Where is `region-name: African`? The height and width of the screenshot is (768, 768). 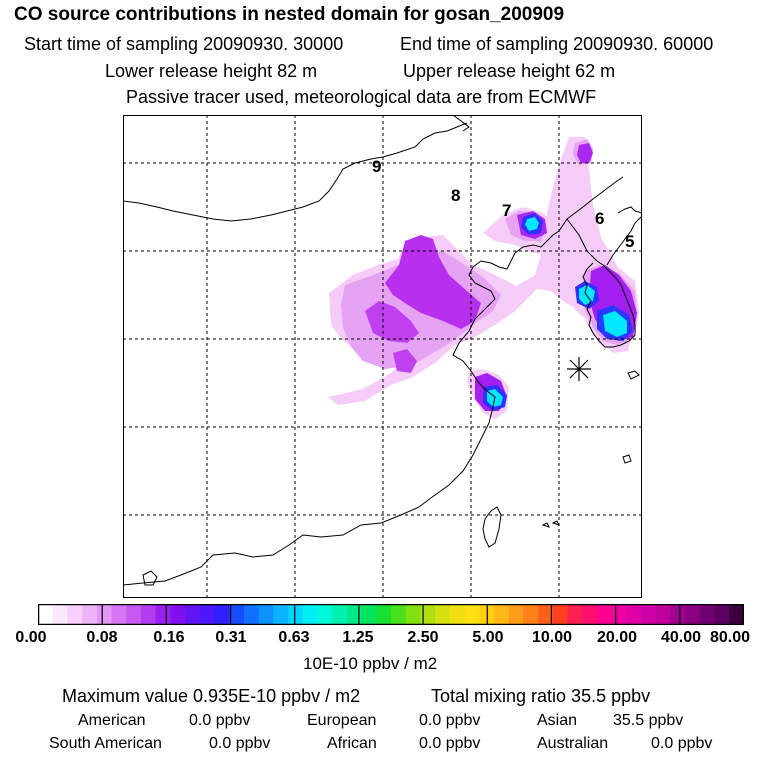
region-name: African is located at coordinates (352, 743).